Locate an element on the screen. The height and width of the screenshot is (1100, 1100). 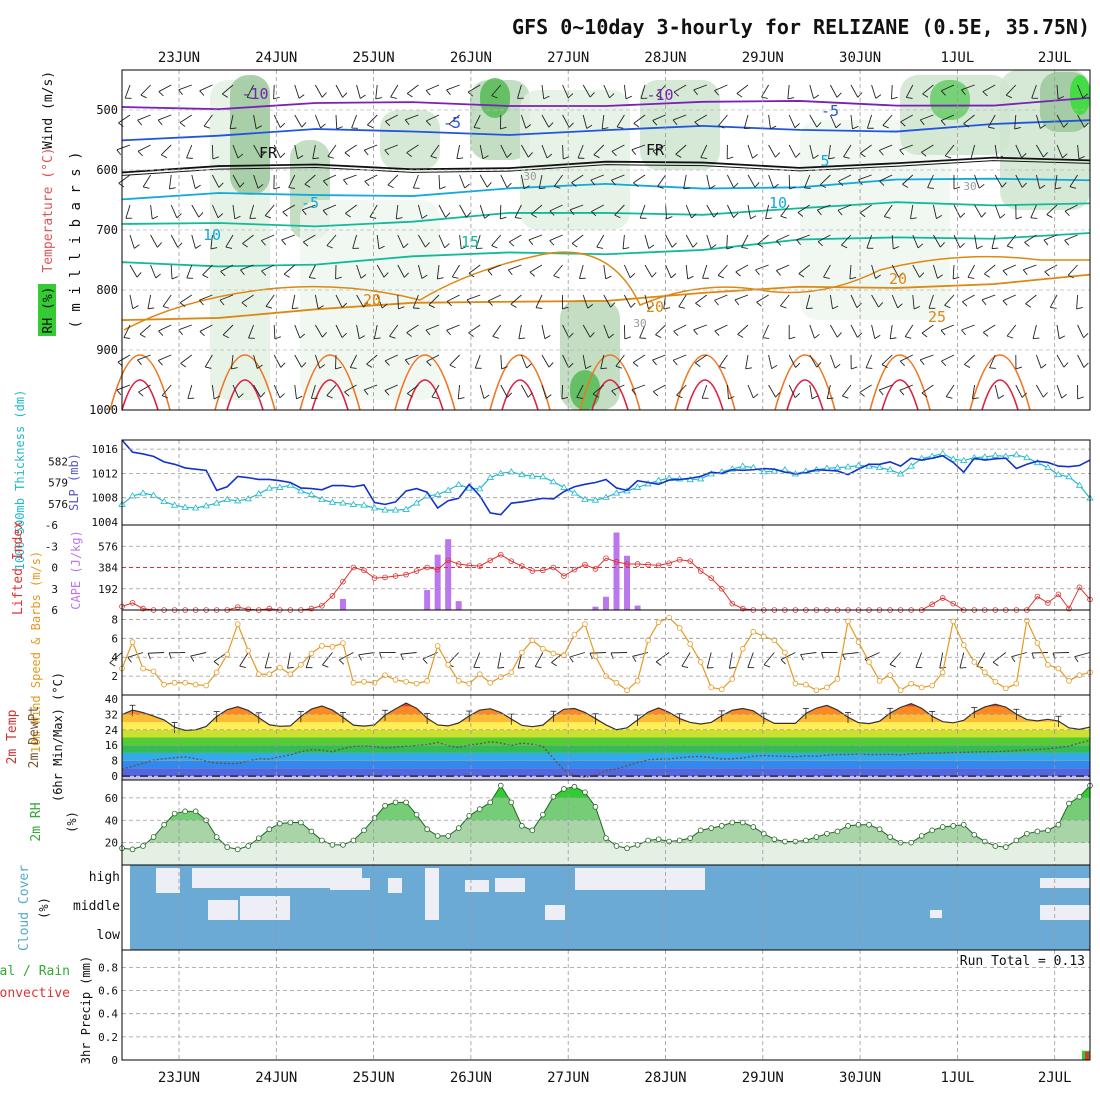
temp-tick: 16 is located at coordinates (111, 745).